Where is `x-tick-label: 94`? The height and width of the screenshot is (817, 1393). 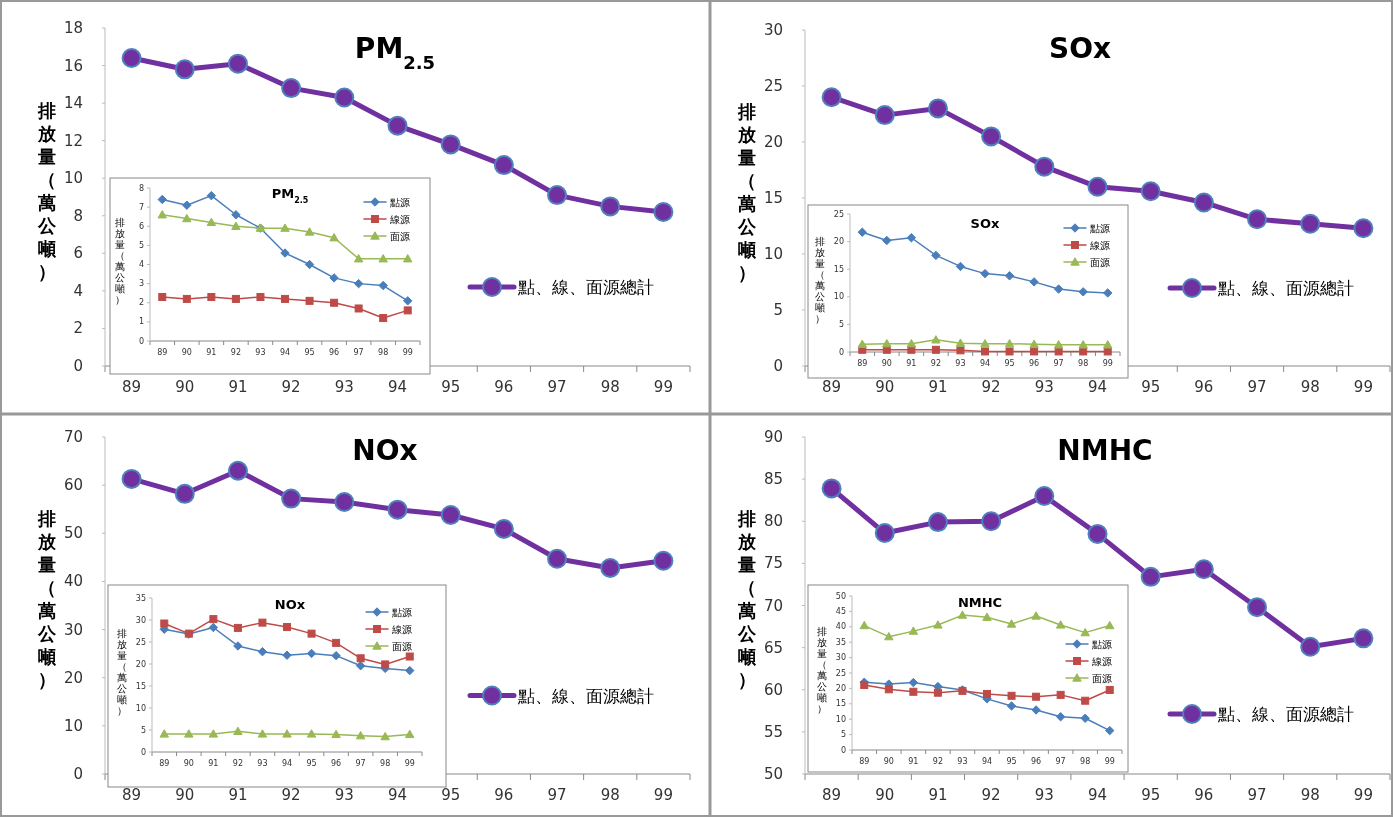 x-tick-label: 94 is located at coordinates (287, 763).